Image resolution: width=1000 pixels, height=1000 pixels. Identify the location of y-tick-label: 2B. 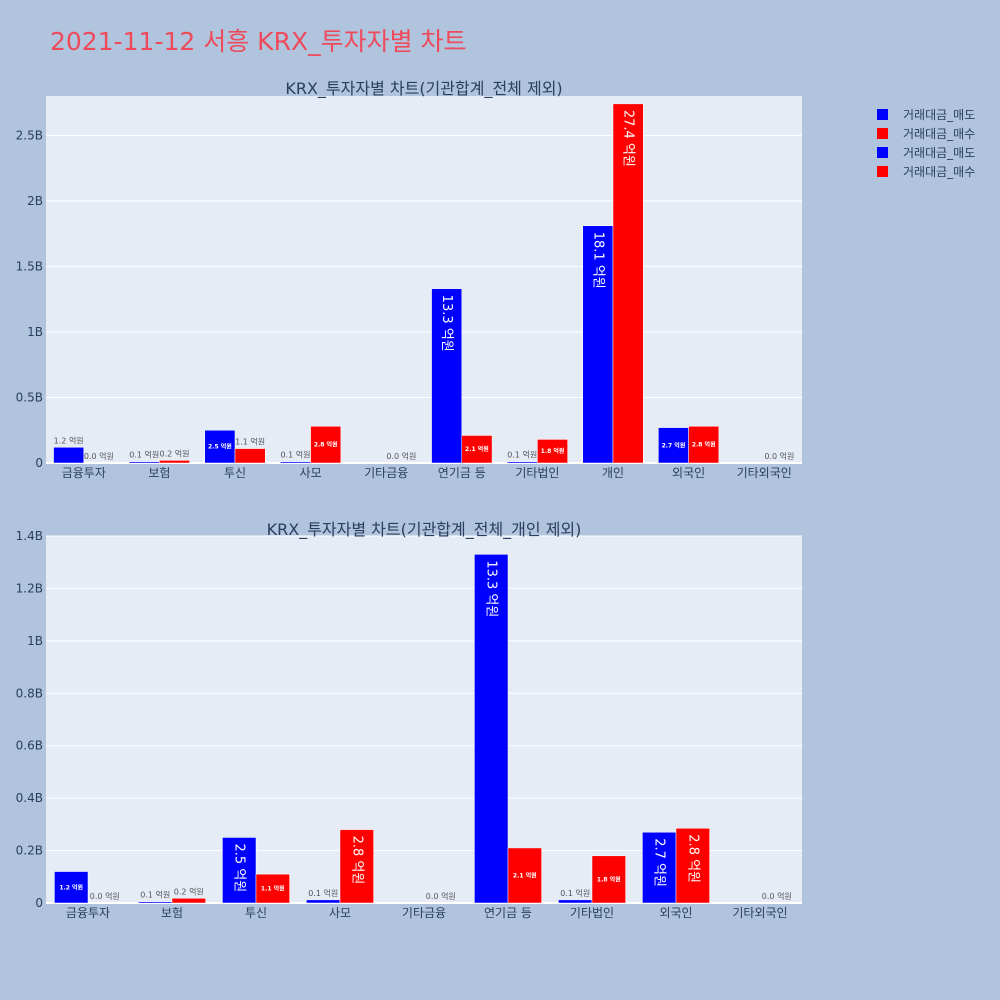
(35, 201).